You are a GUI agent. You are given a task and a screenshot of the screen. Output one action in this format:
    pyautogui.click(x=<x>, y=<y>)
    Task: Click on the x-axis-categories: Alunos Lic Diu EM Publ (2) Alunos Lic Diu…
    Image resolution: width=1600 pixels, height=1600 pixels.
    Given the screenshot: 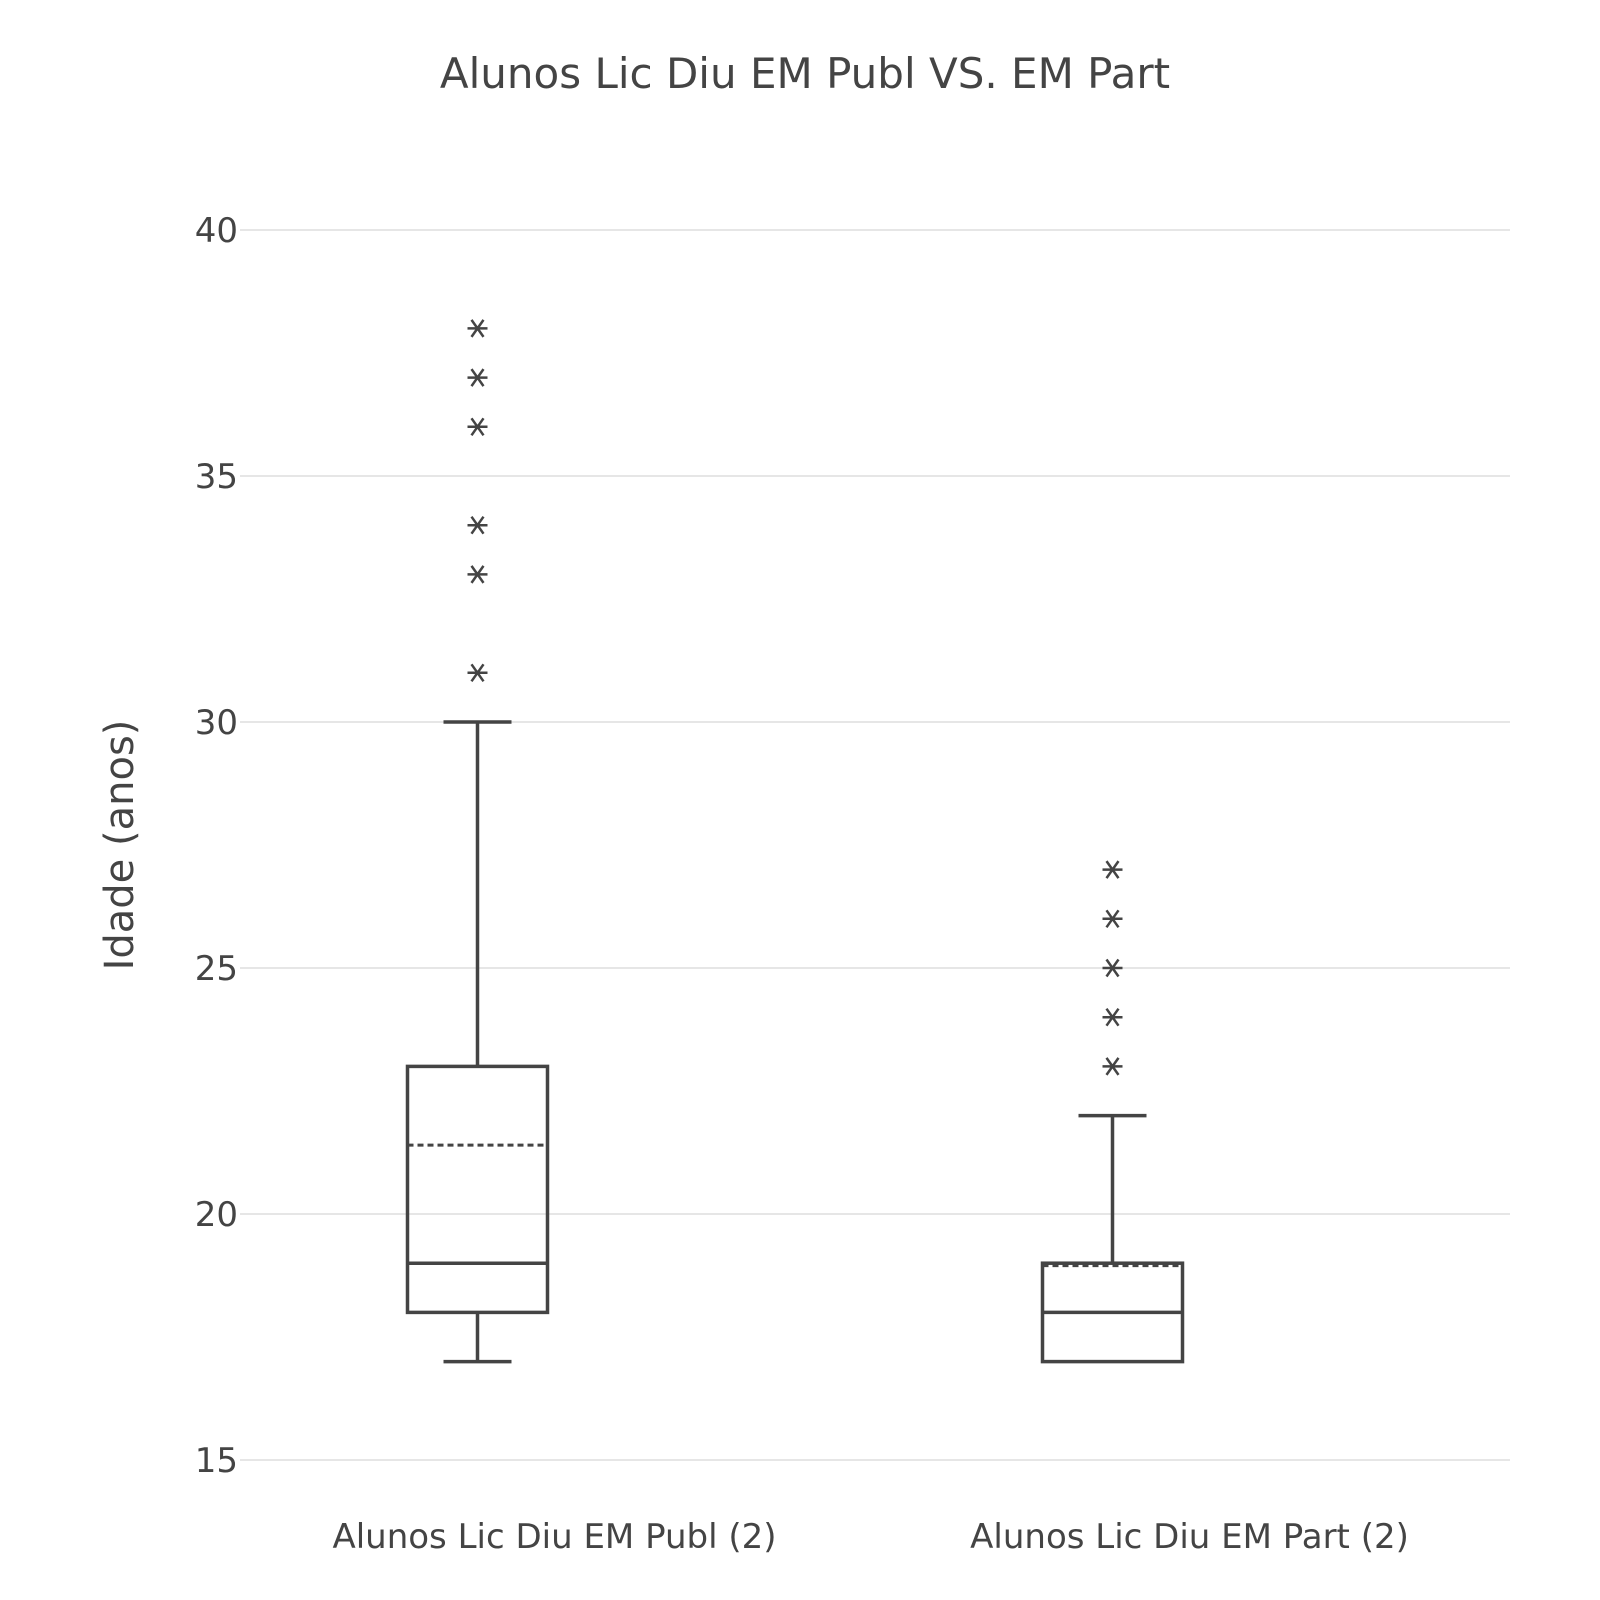 What is the action you would take?
    pyautogui.click(x=870, y=1537)
    